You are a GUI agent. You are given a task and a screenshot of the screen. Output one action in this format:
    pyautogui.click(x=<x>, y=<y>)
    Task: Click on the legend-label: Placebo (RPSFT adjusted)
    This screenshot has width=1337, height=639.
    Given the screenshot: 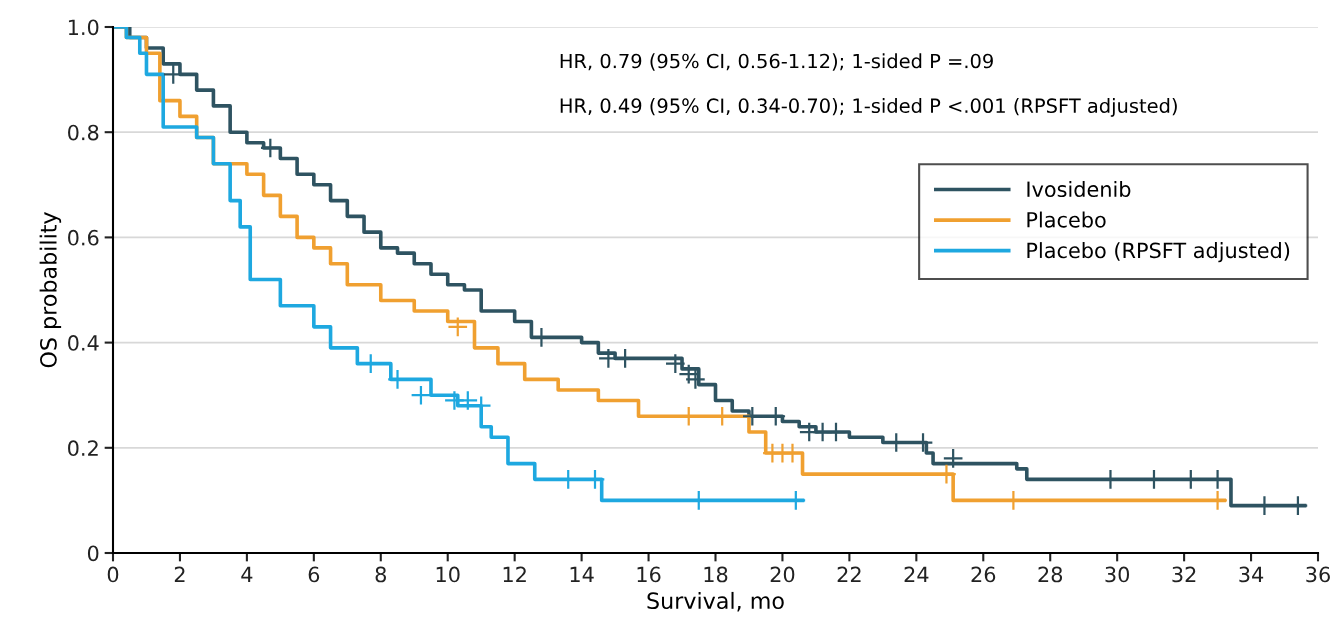 What is the action you would take?
    pyautogui.click(x=1158, y=252)
    